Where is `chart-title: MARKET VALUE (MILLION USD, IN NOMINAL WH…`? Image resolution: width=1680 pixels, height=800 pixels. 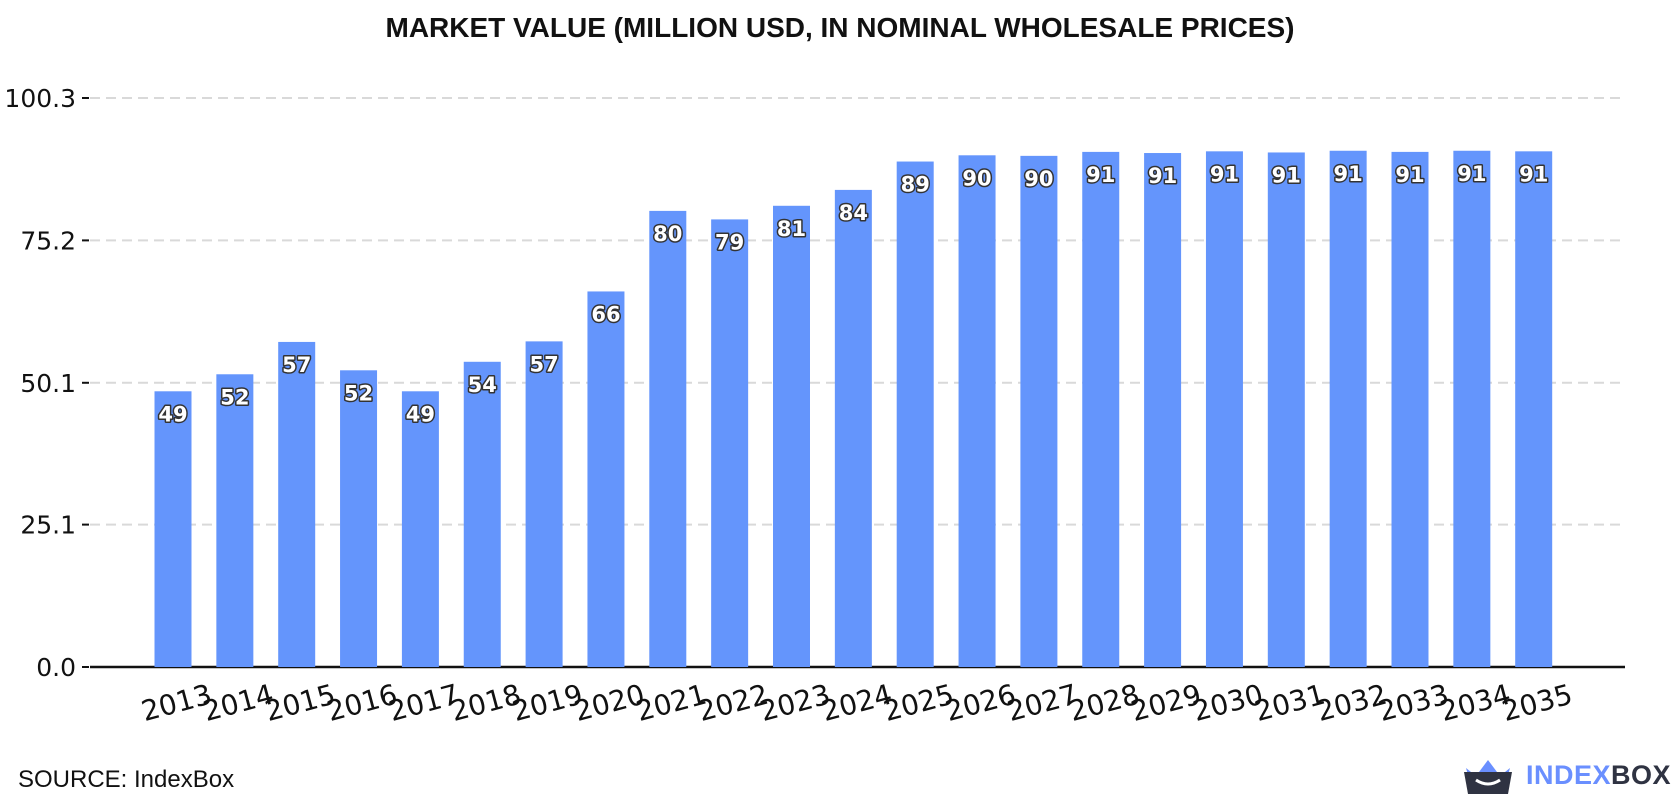
chart-title: MARKET VALUE (MILLION USD, IN NOMINAL WH… is located at coordinates (840, 27).